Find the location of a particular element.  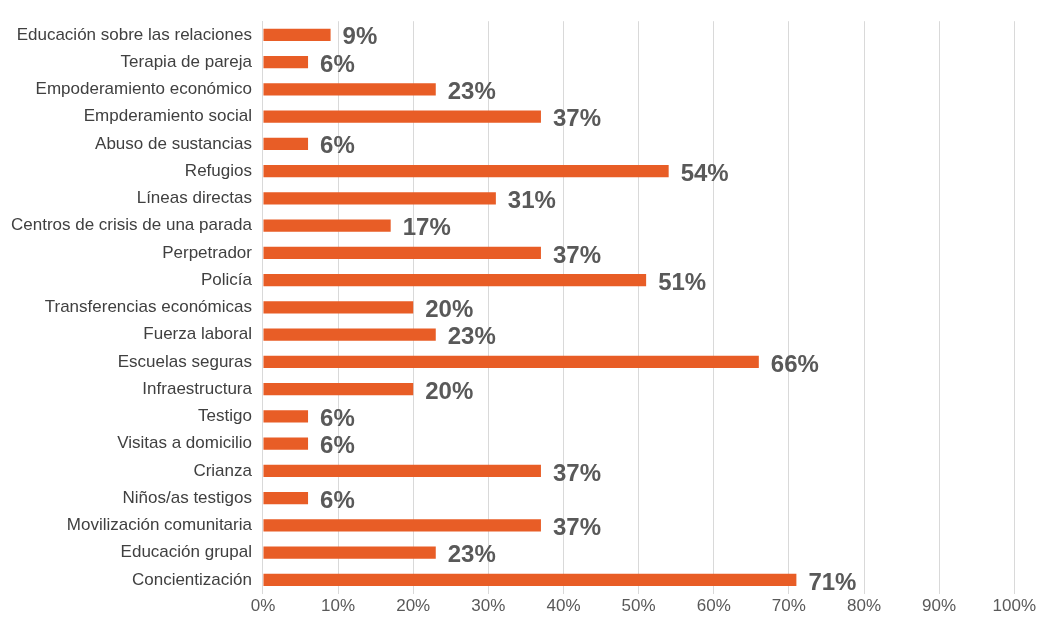

y-tick-label: Líneas directas is located at coordinates (194, 198).